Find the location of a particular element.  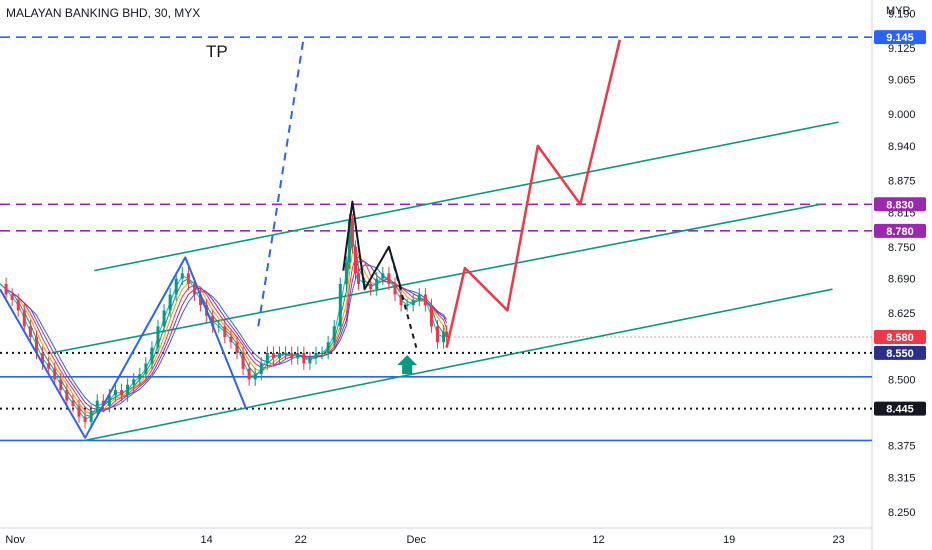

y-tick-label: 9.065 is located at coordinates (902, 81).